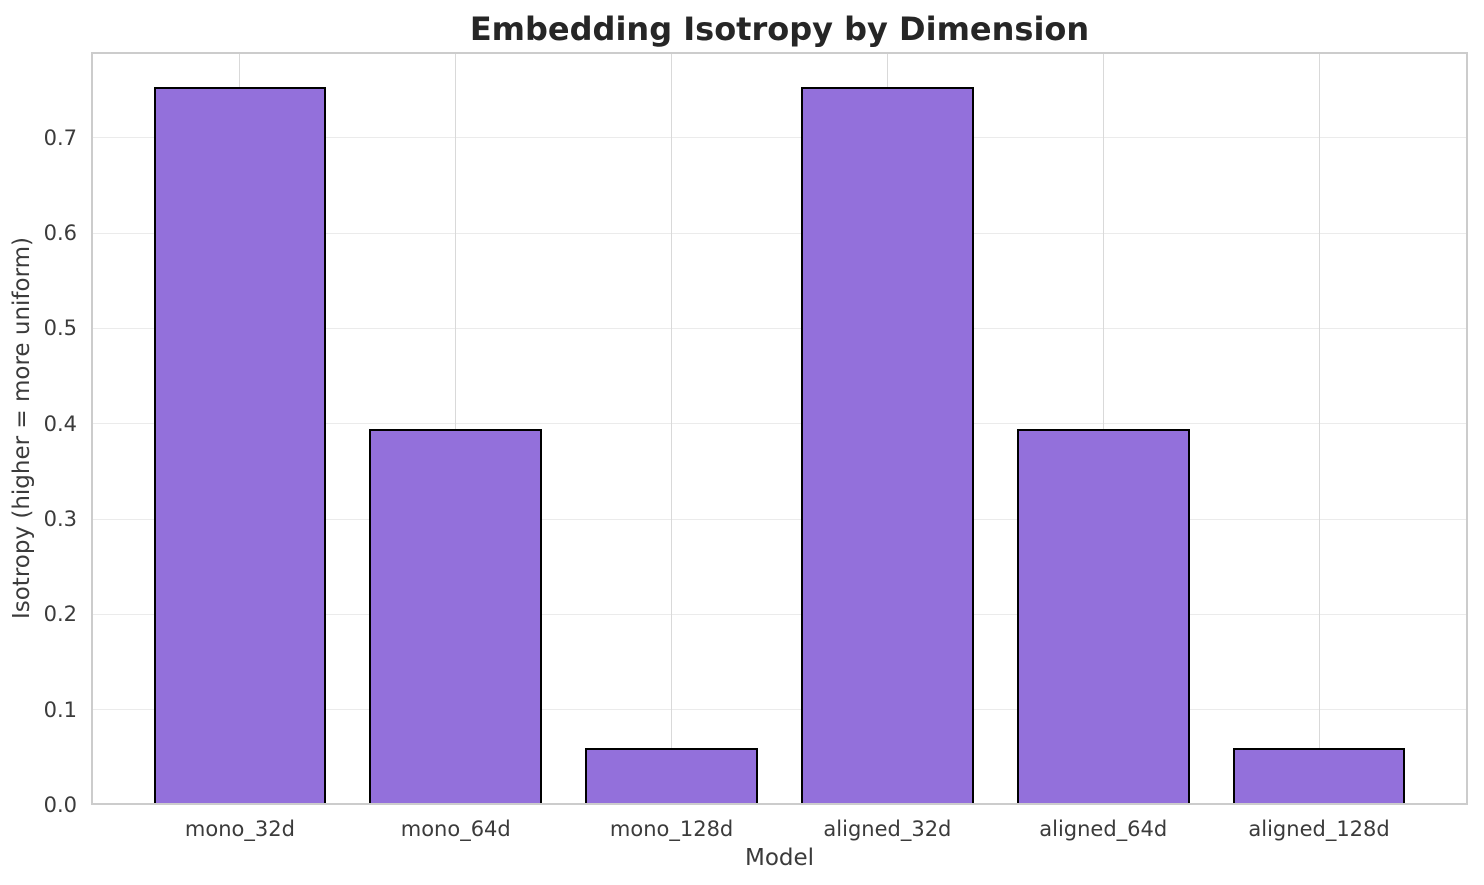 This screenshot has width=1484, height=885. What do you see at coordinates (1319, 829) in the screenshot?
I see `x-tick-label: aligned_128d` at bounding box center [1319, 829].